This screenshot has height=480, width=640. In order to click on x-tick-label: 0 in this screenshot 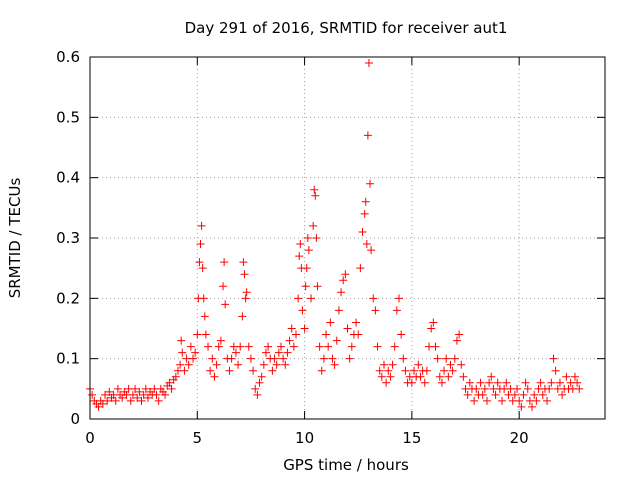, I will do `click(90, 438)`.